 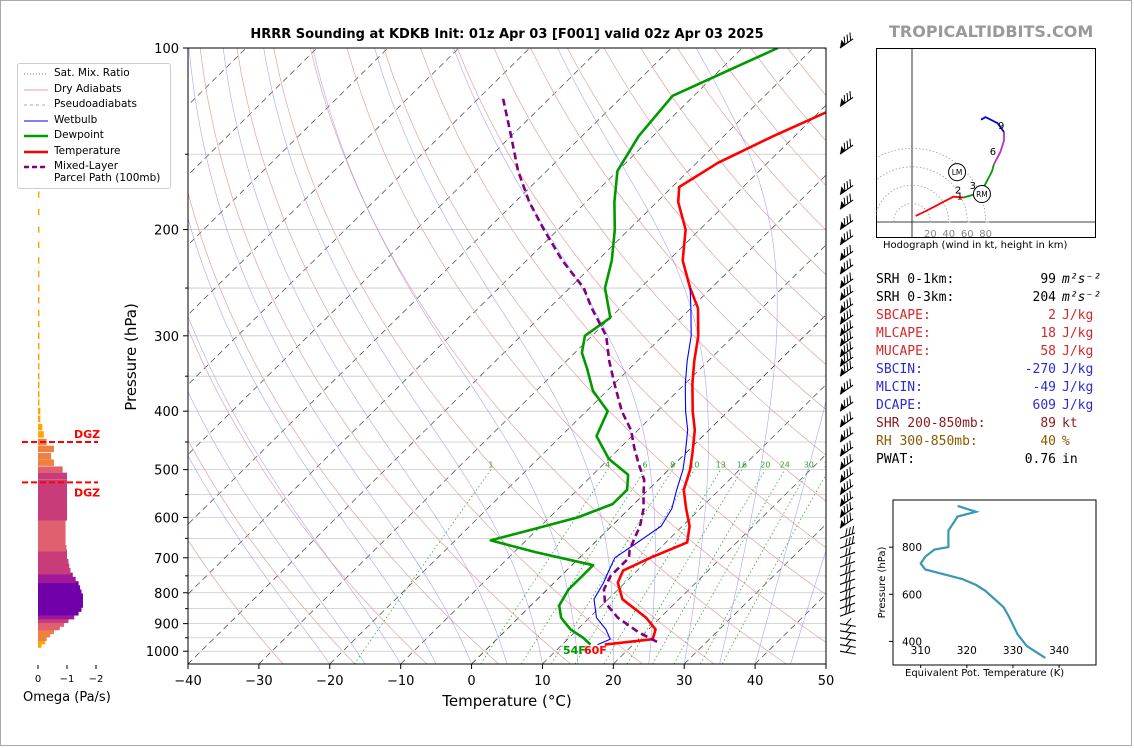 What do you see at coordinates (903, 333) in the screenshot?
I see `stat-label: MLCAPE:` at bounding box center [903, 333].